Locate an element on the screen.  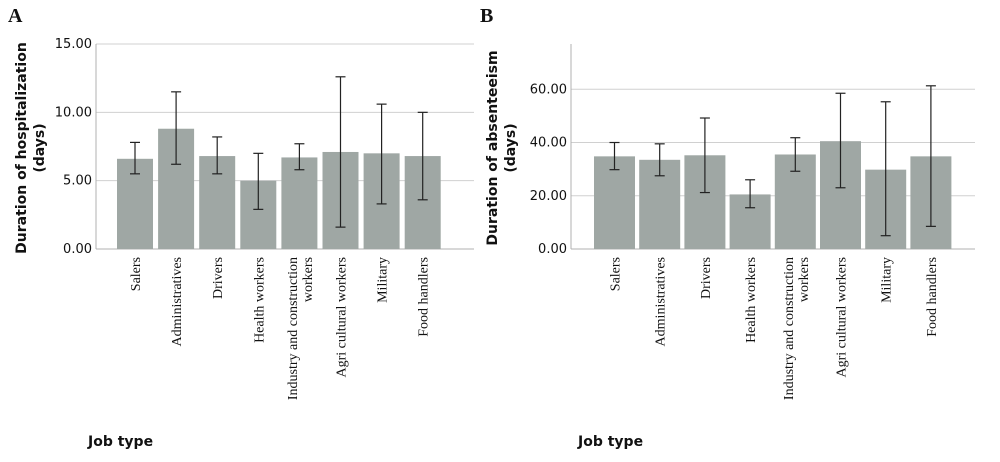
y-tick-label: 15.00 is located at coordinates (73, 44).